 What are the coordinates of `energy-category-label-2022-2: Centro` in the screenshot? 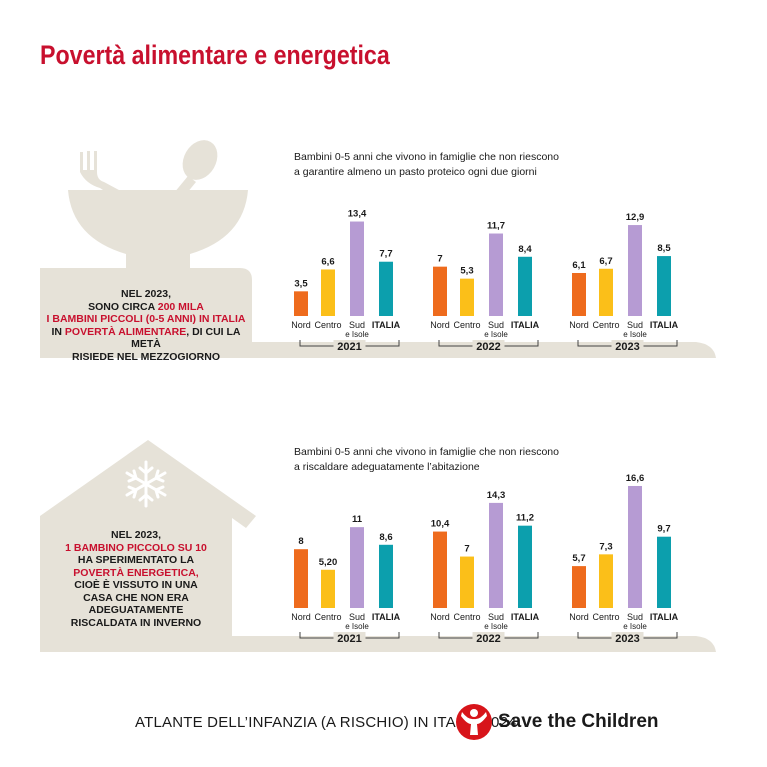 It's located at (466, 617).